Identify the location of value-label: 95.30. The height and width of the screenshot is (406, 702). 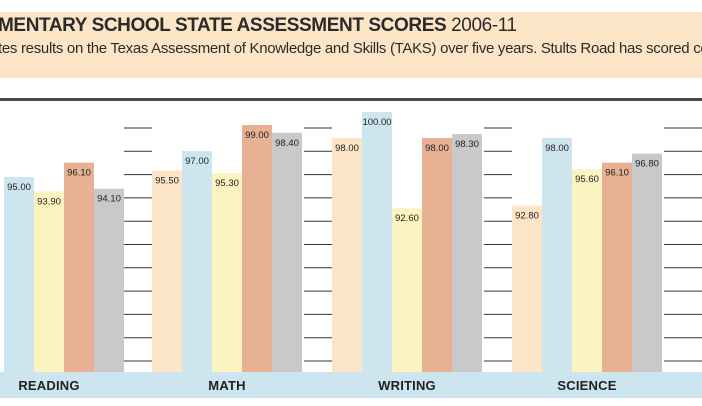
(227, 183).